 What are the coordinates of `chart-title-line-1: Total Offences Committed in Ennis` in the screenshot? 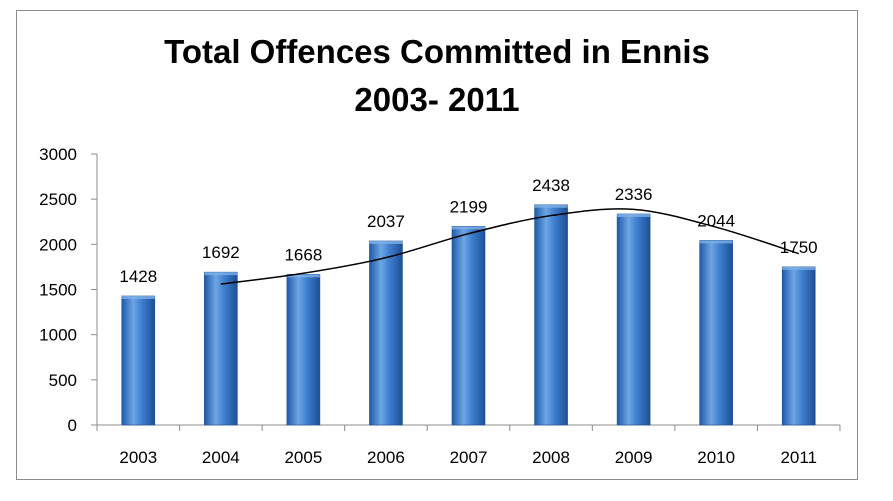 It's located at (437, 51).